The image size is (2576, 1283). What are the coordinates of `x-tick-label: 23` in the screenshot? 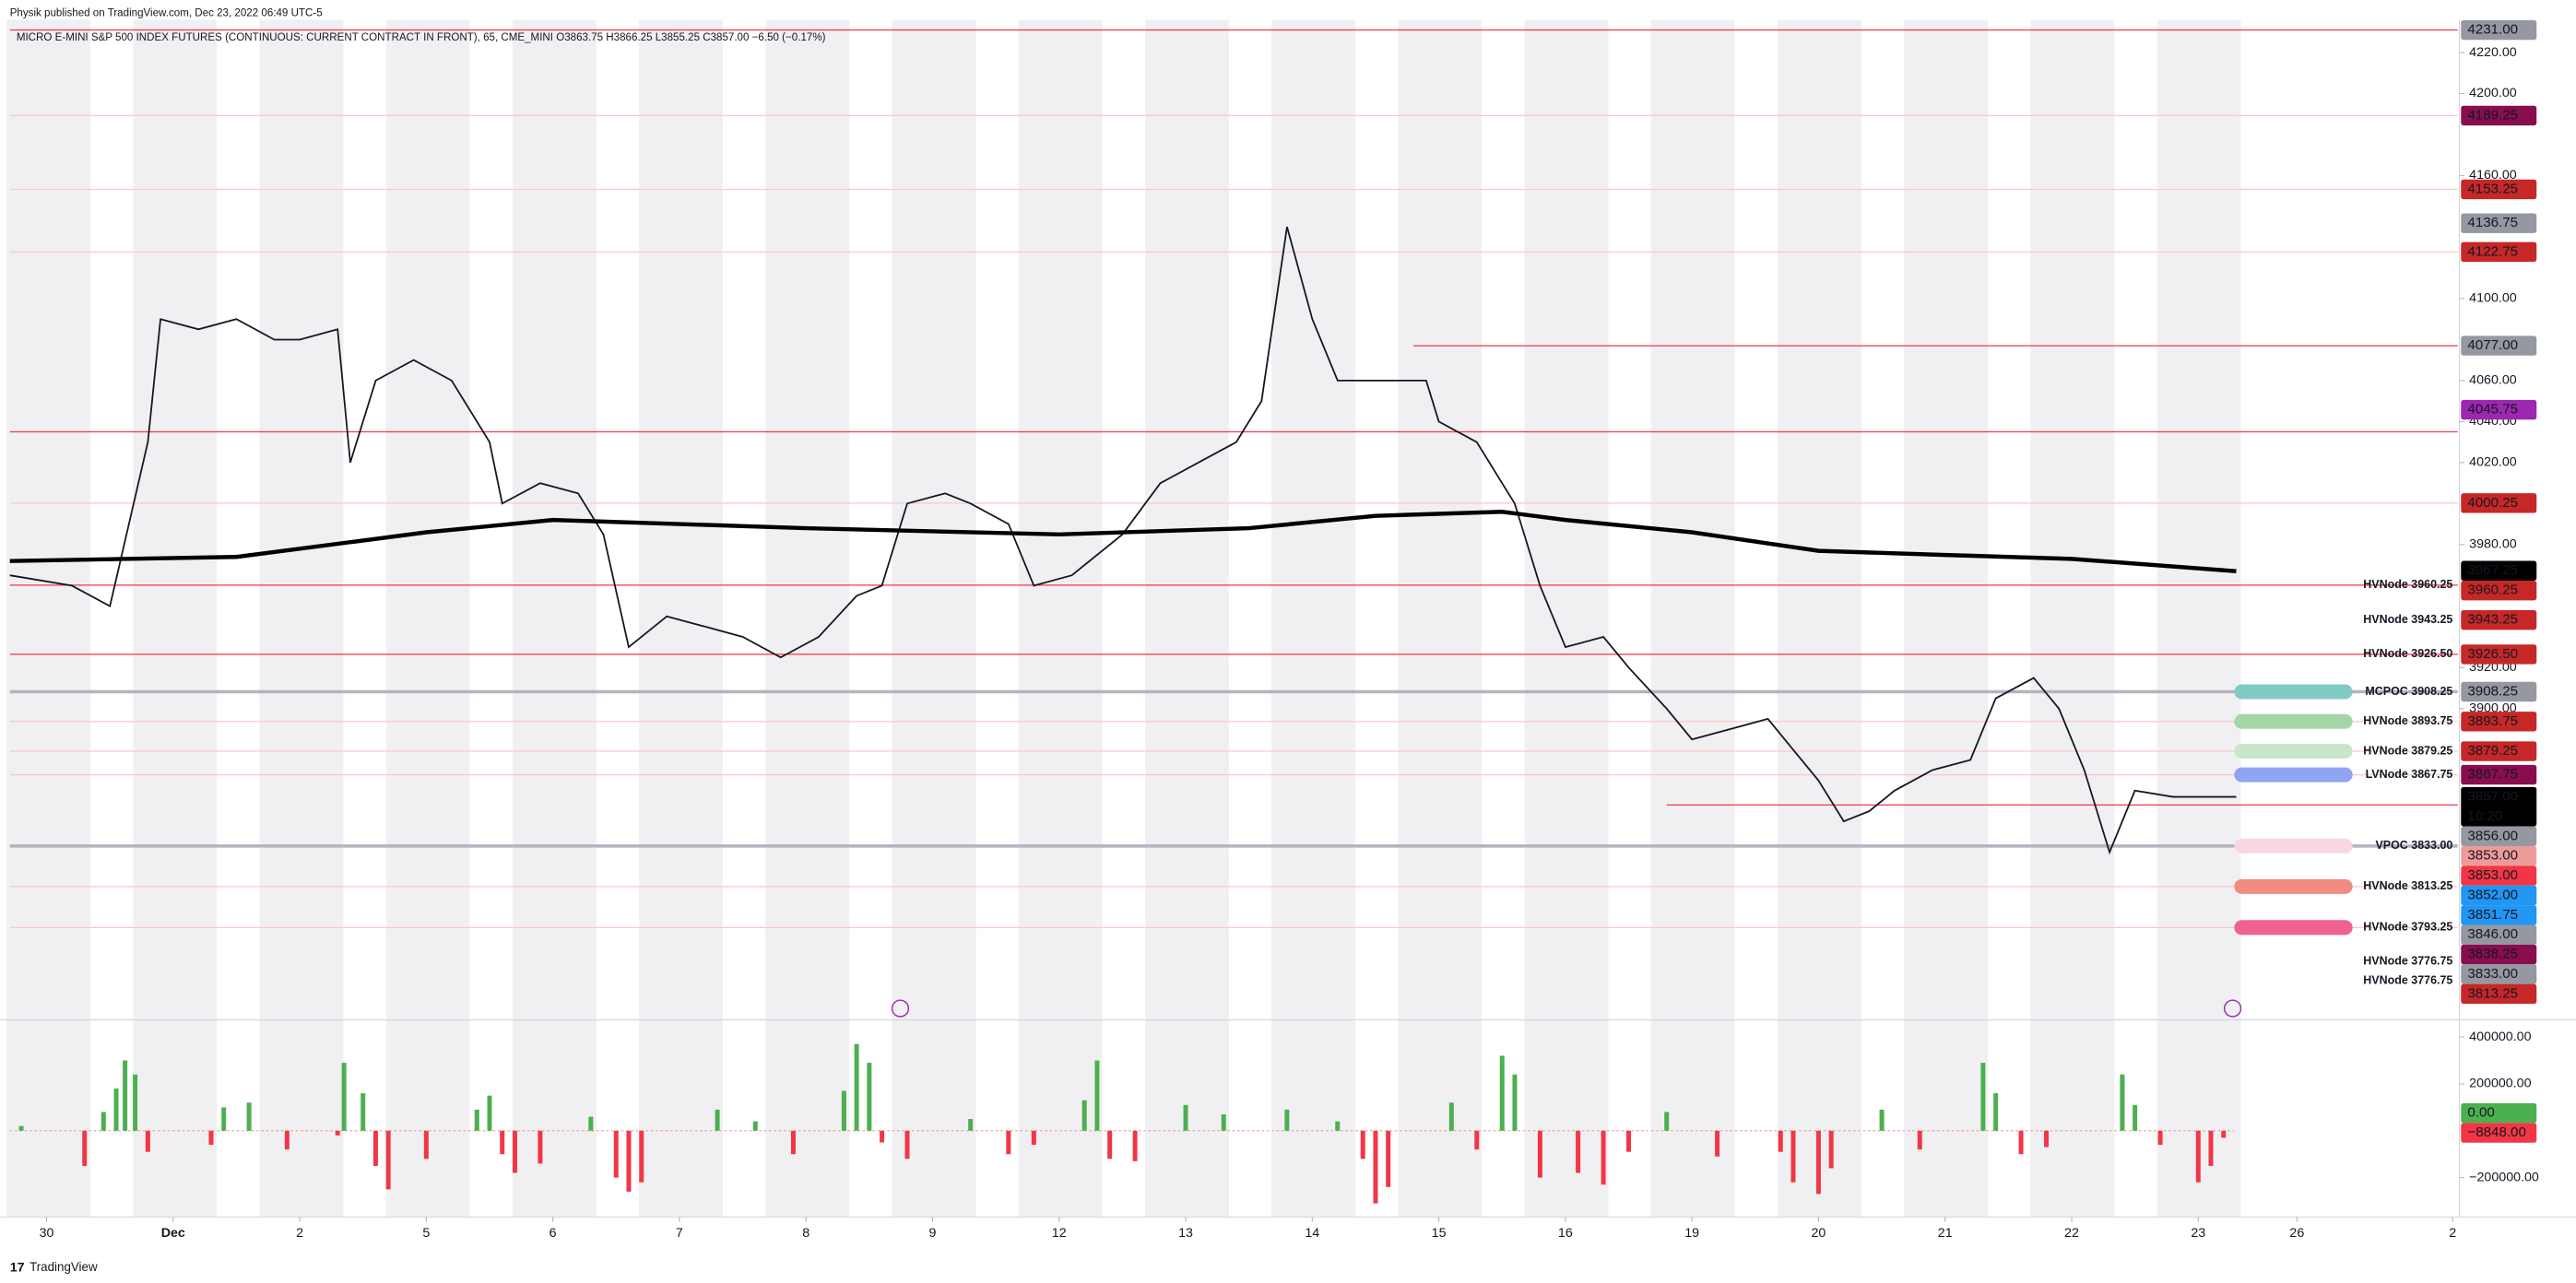 It's located at (2198, 1233).